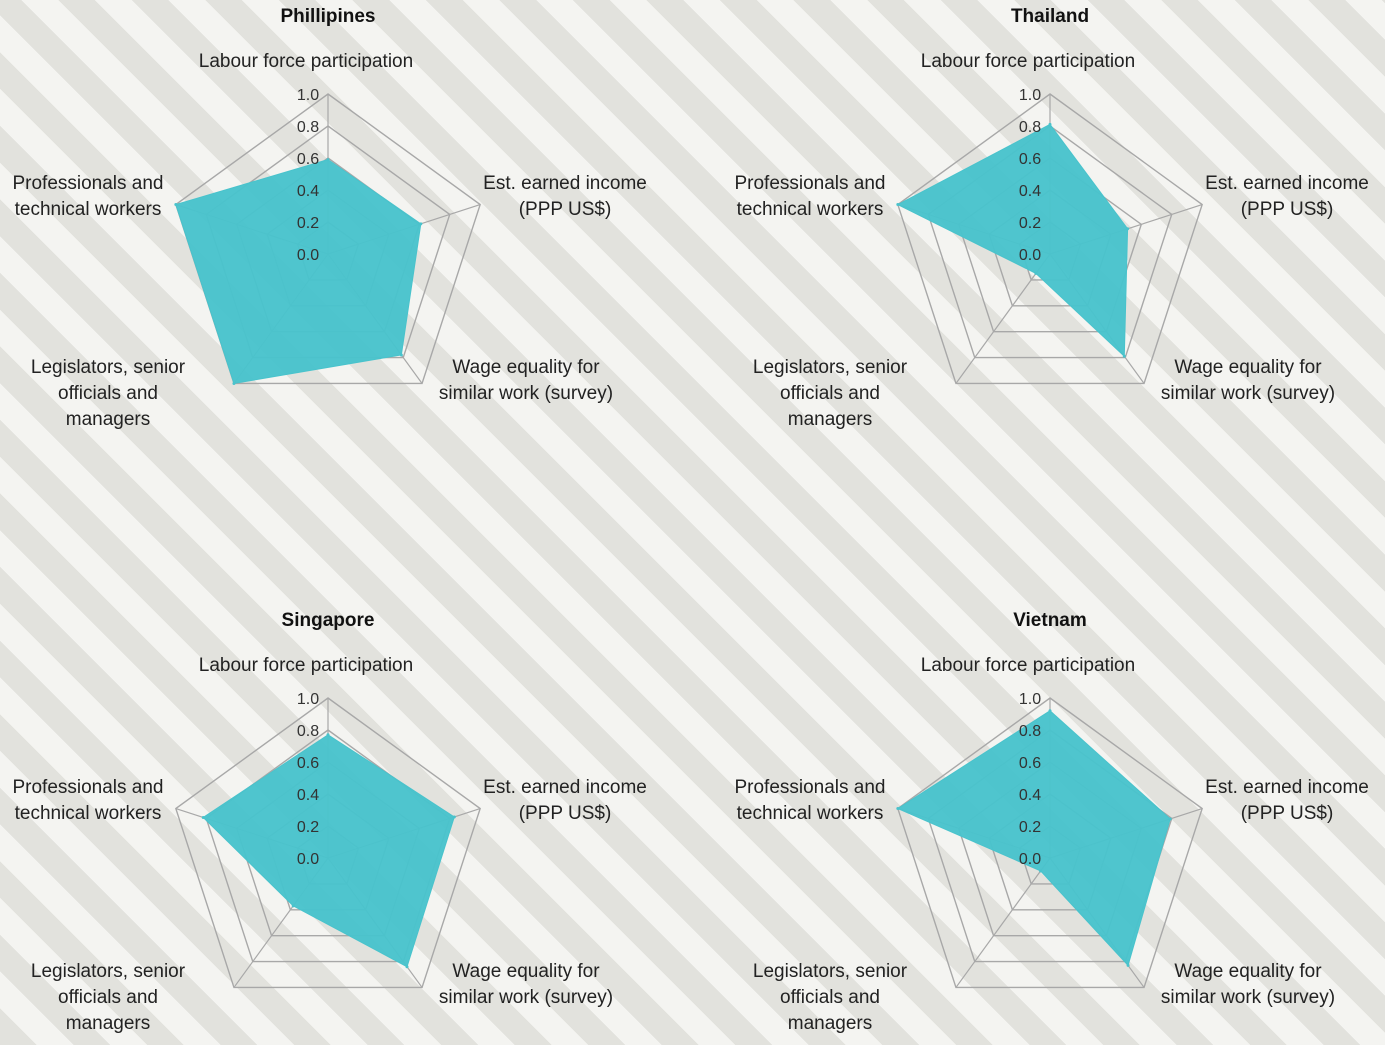 The height and width of the screenshot is (1045, 1385). I want to click on data-area-vietnam, so click(1033, 838).